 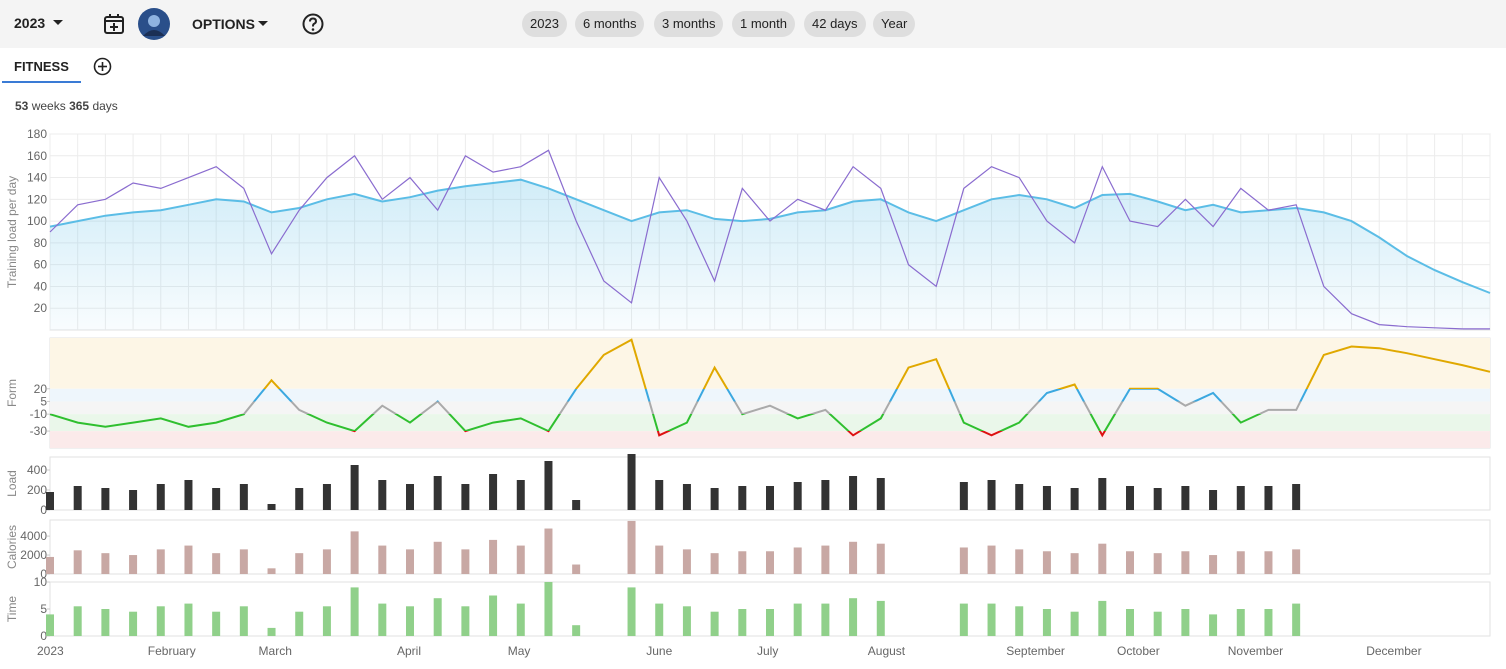 I want to click on x-tick-label: September, so click(x=1035, y=651).